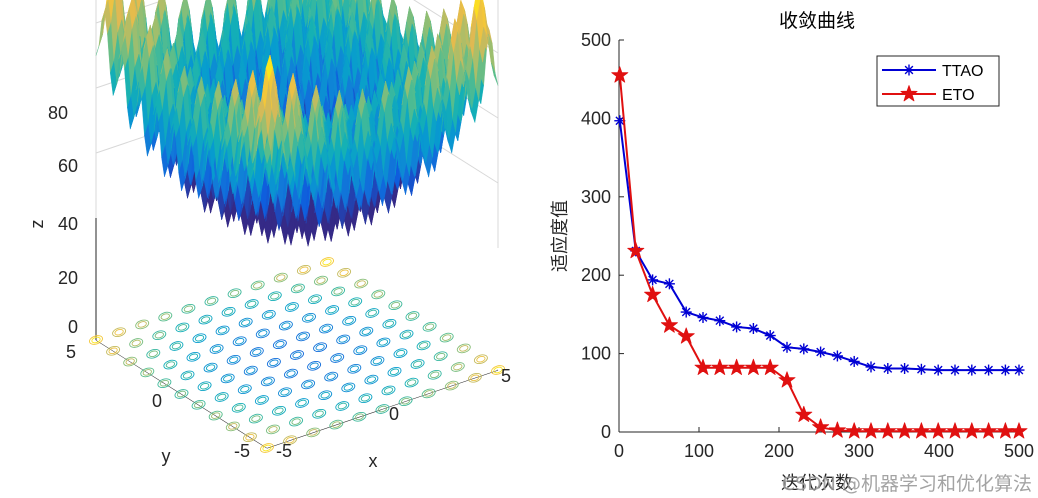 The image size is (1038, 498). Describe the element at coordinates (166, 456) in the screenshot. I see `y-axis-label: y` at that location.